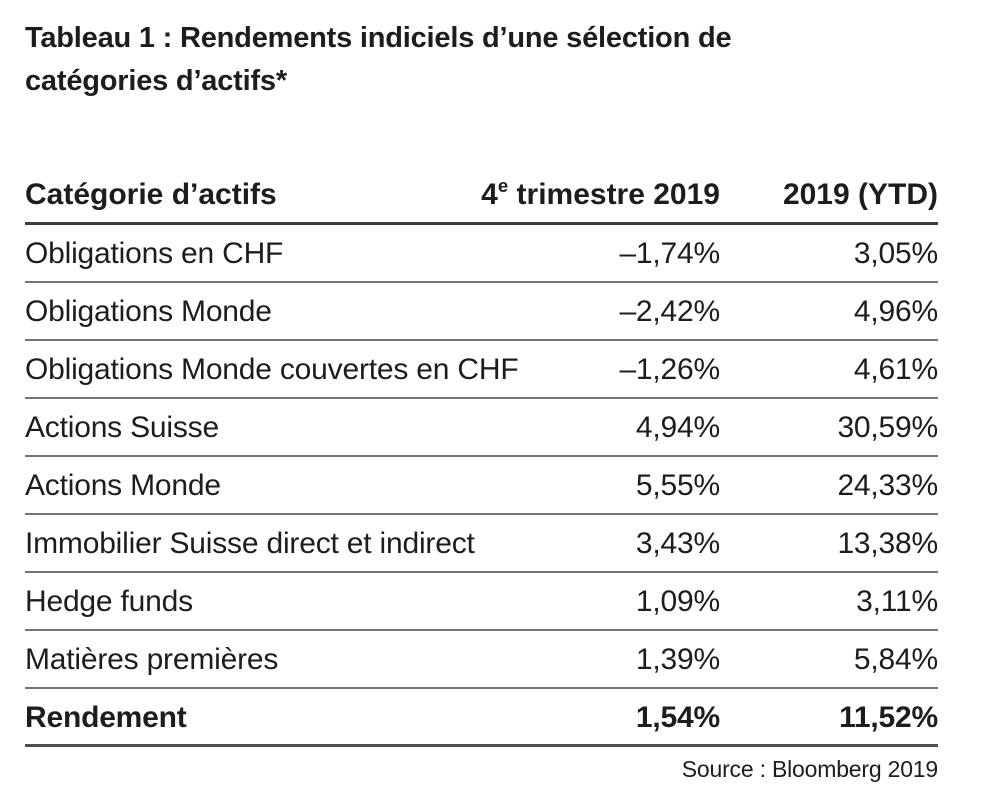  Describe the element at coordinates (272, 369) in the screenshot. I see `row-label: Obligations Monde couvertes en CHF` at that location.